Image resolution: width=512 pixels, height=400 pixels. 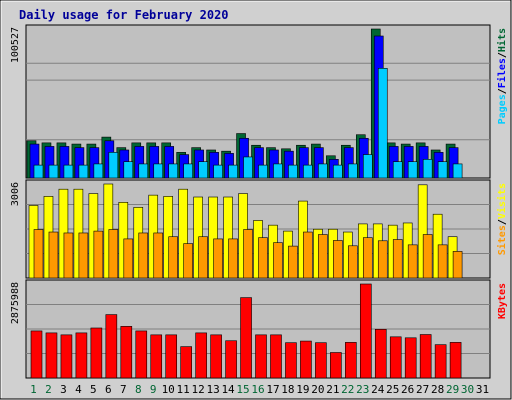 I want to click on y-max-label: 2875988, so click(x=15, y=303).